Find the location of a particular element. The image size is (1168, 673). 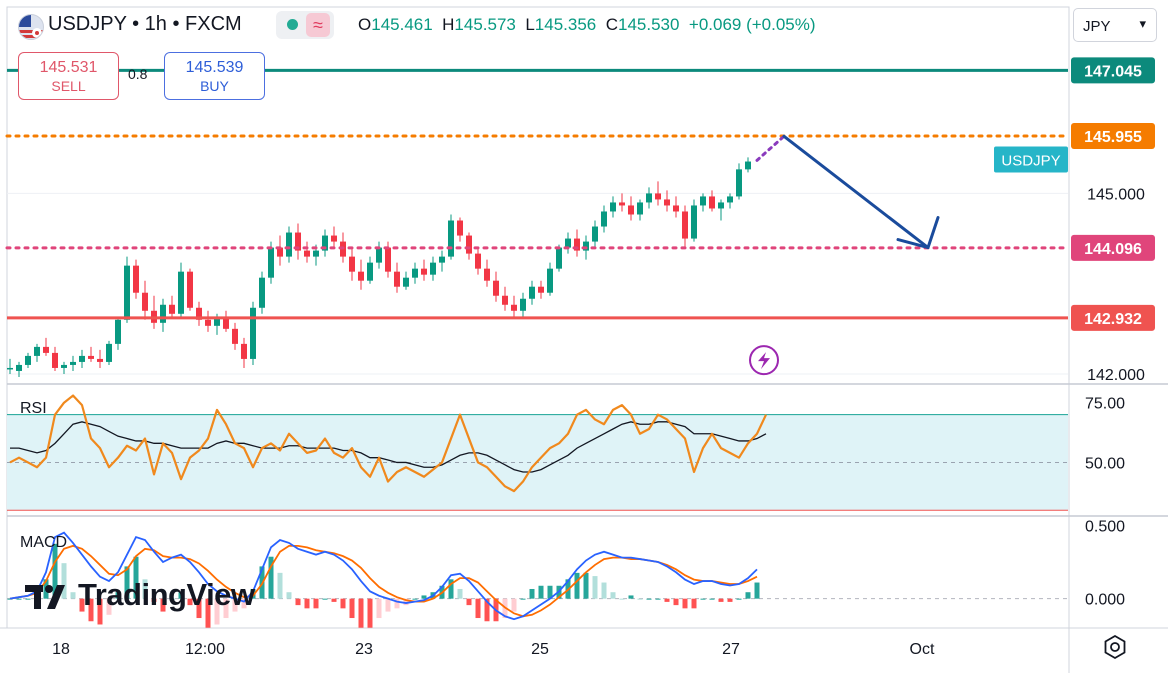

time-tick-label: 25 is located at coordinates (540, 649).